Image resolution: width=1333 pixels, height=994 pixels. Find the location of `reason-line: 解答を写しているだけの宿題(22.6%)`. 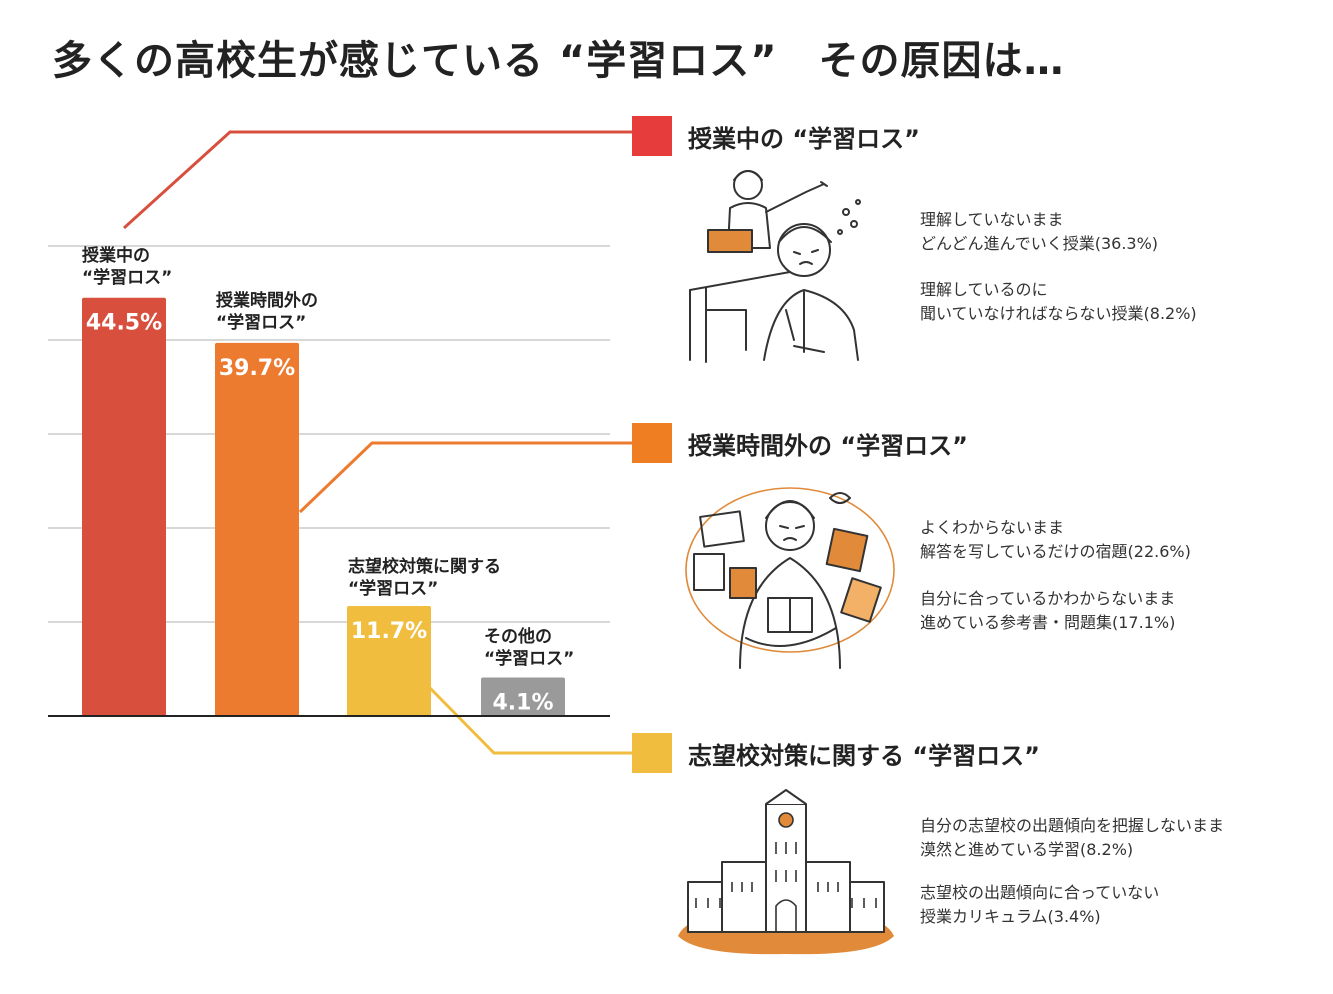

reason-line: 解答を写しているだけの宿題(22.6%) is located at coordinates (1055, 551).